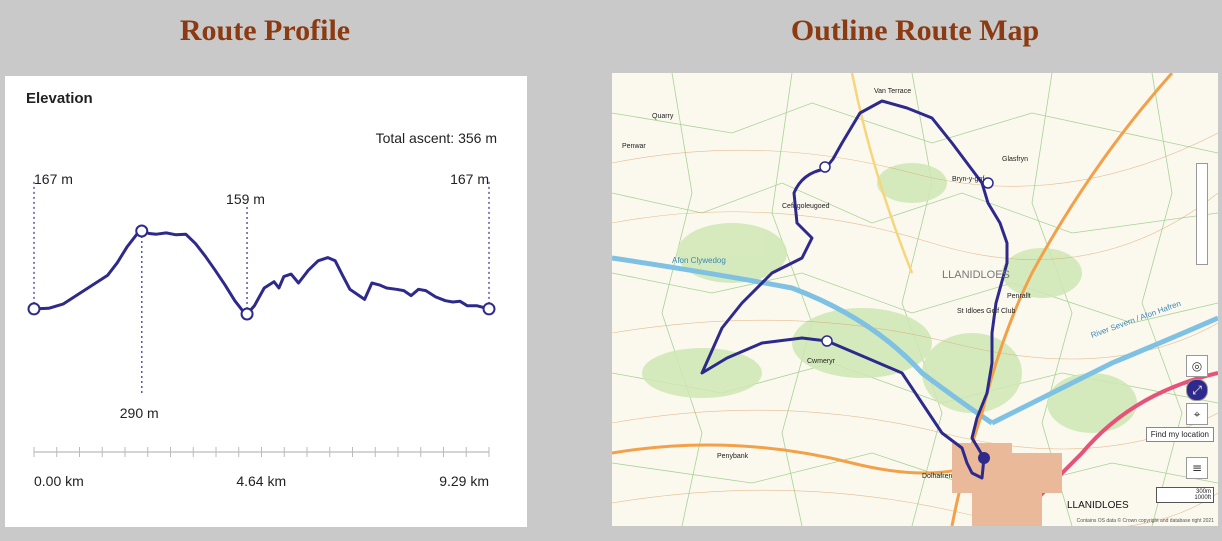  Describe the element at coordinates (245, 199) in the screenshot. I see `annotation-label: 159 m` at that location.